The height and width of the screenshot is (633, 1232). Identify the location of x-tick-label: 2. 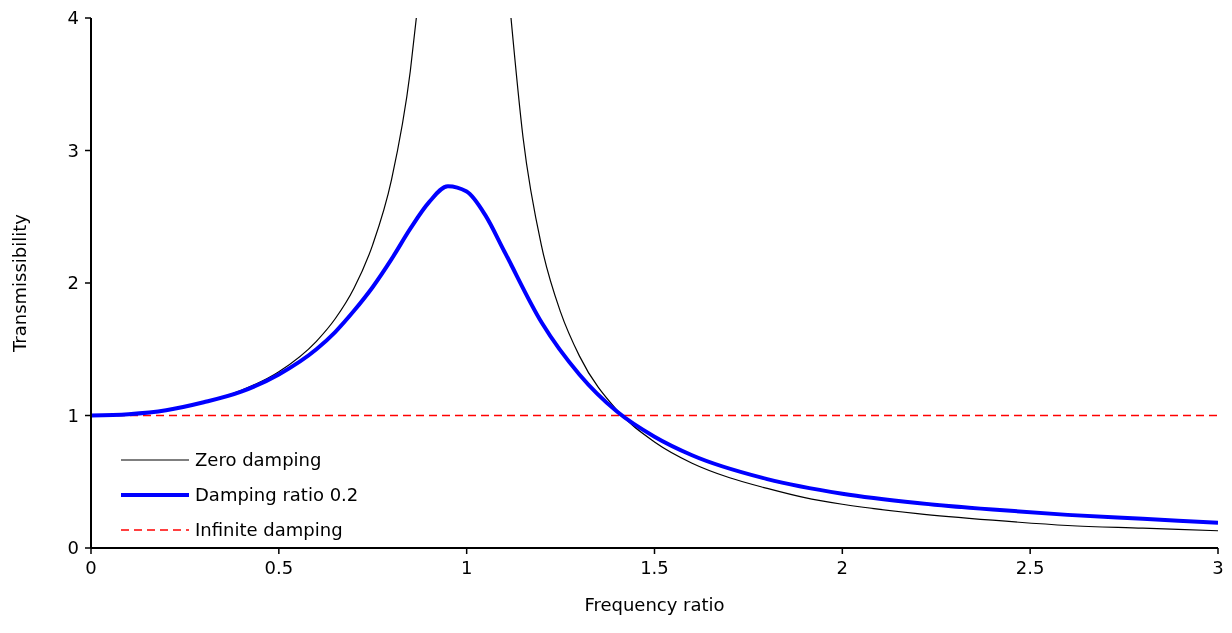
(842, 567).